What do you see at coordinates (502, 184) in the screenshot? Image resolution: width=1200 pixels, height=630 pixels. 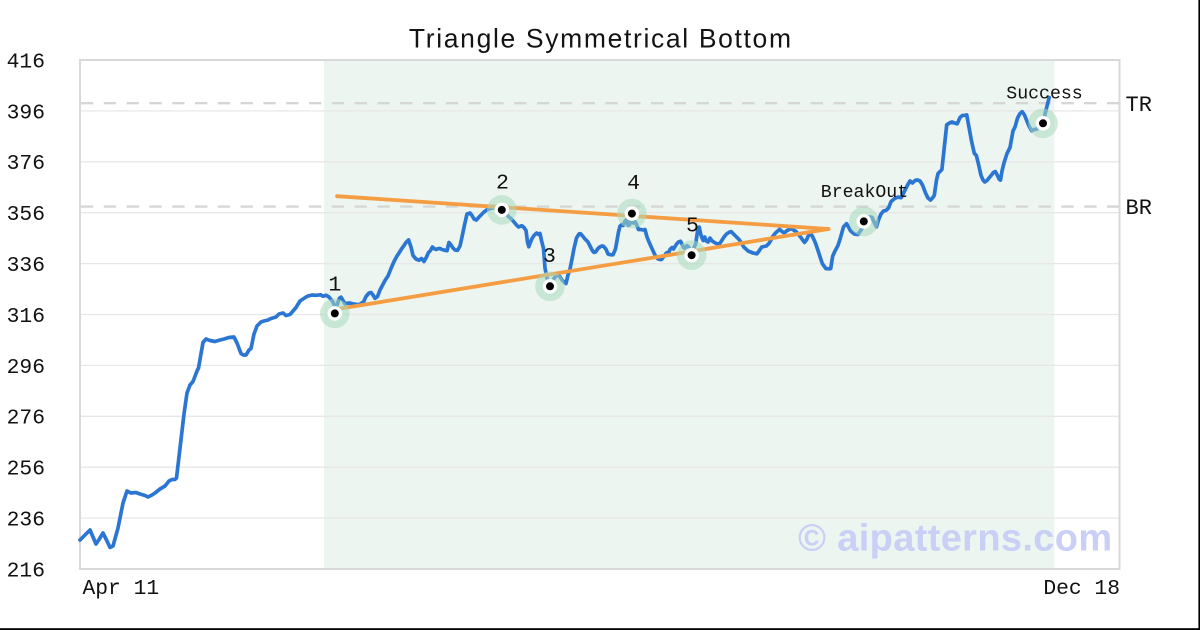 I see `svg-text: 2` at bounding box center [502, 184].